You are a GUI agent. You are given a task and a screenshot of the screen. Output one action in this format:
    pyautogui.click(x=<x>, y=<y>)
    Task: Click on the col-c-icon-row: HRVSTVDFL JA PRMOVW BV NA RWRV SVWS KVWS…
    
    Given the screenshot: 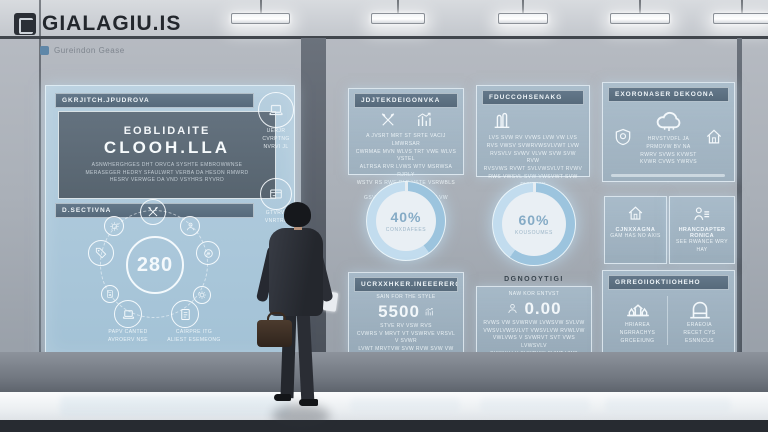 What is the action you would take?
    pyautogui.click(x=668, y=136)
    